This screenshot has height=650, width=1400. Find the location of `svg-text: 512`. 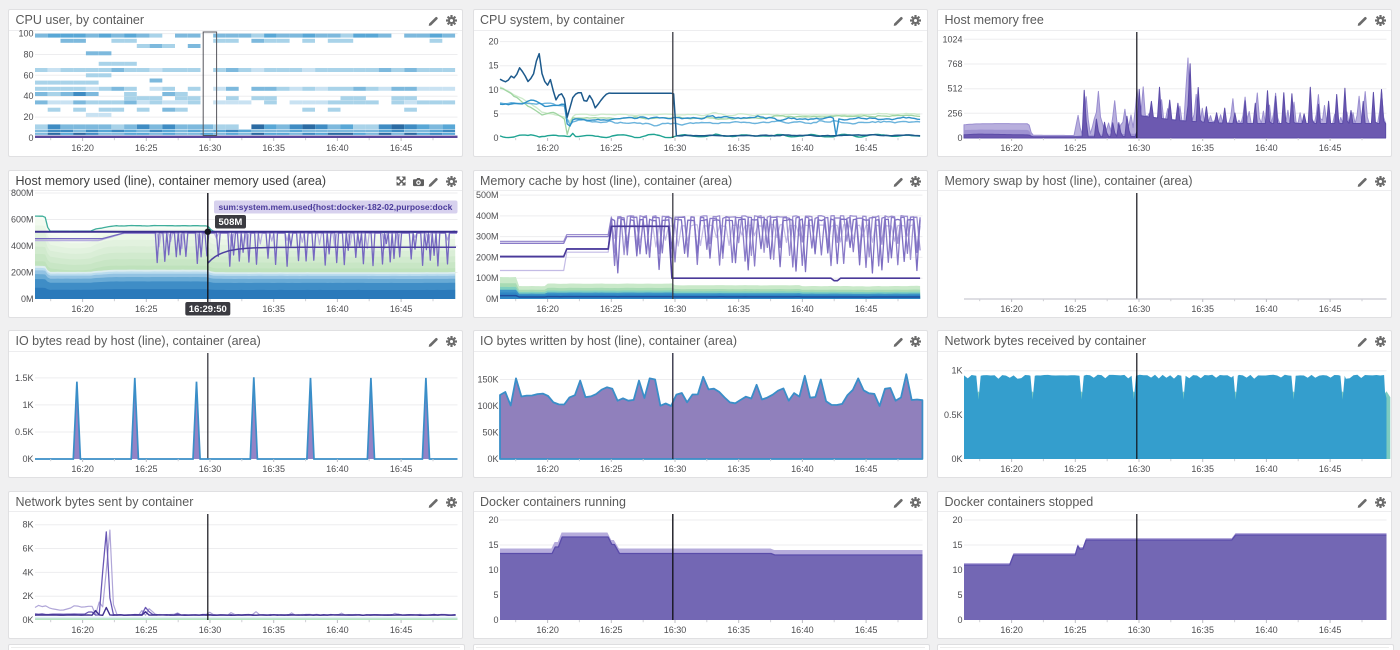

svg-text: 512 is located at coordinates (954, 89).